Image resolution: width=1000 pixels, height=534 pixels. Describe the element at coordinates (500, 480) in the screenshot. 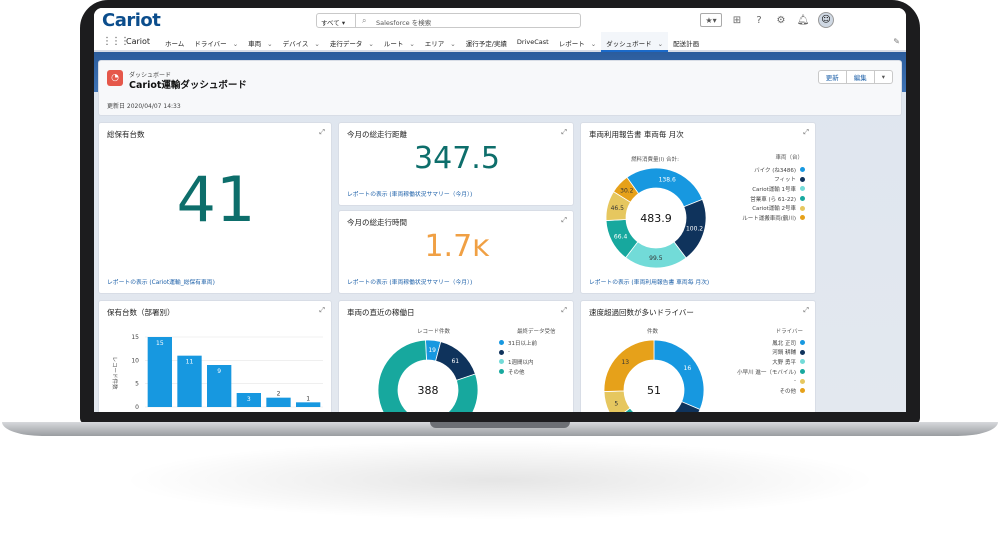

I see `laptop-shadow` at that location.